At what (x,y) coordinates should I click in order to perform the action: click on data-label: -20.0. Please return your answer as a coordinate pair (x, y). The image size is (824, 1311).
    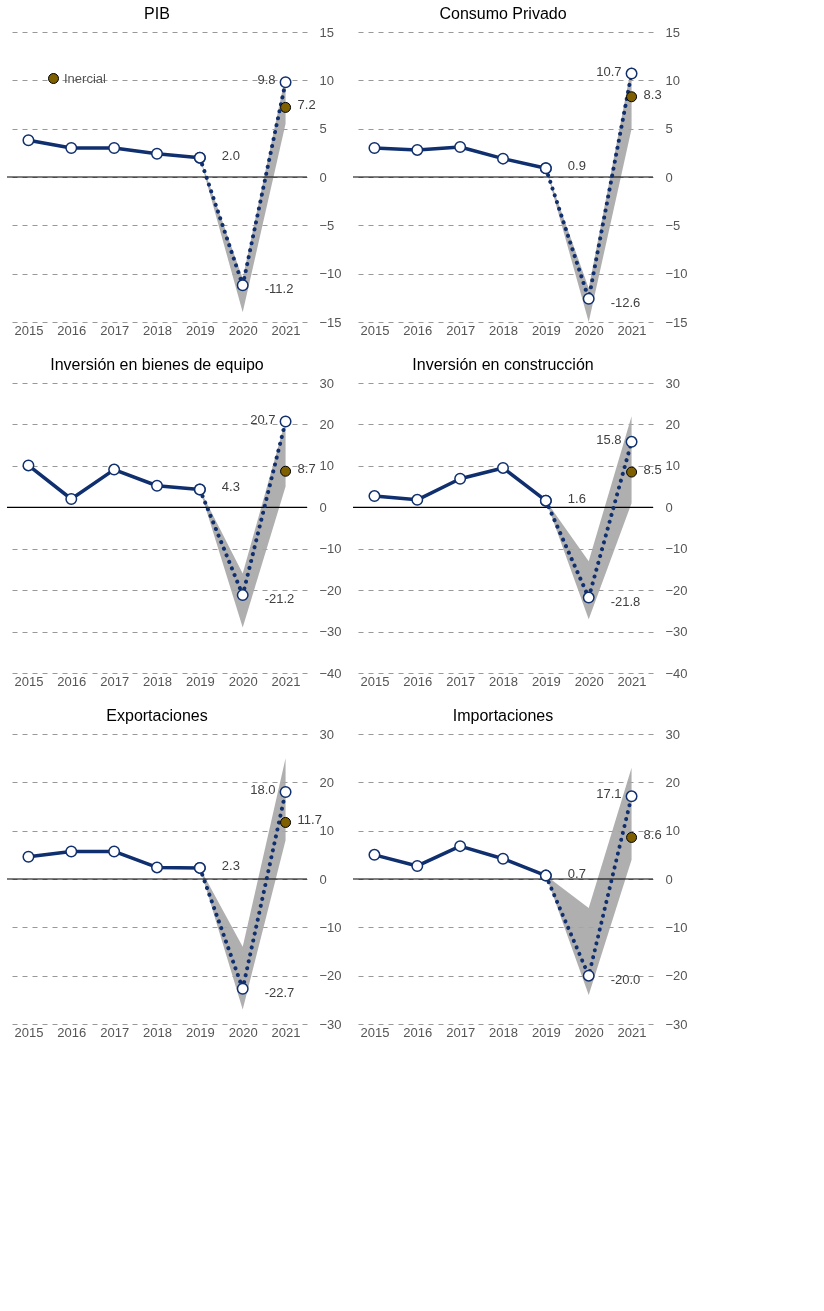
    Looking at the image, I should click on (625, 979).